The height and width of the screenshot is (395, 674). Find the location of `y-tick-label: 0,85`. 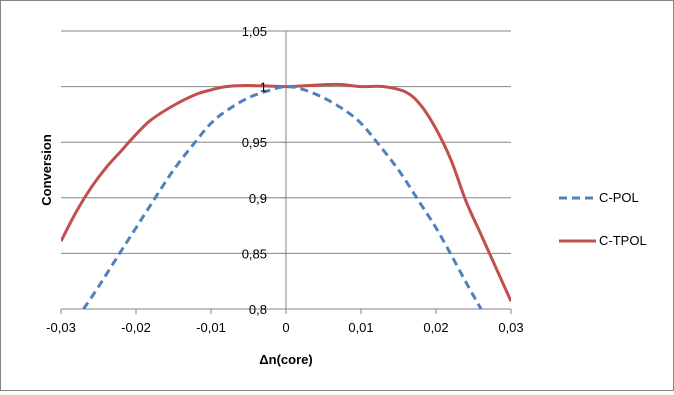

y-tick-label: 0,85 is located at coordinates (254, 253).